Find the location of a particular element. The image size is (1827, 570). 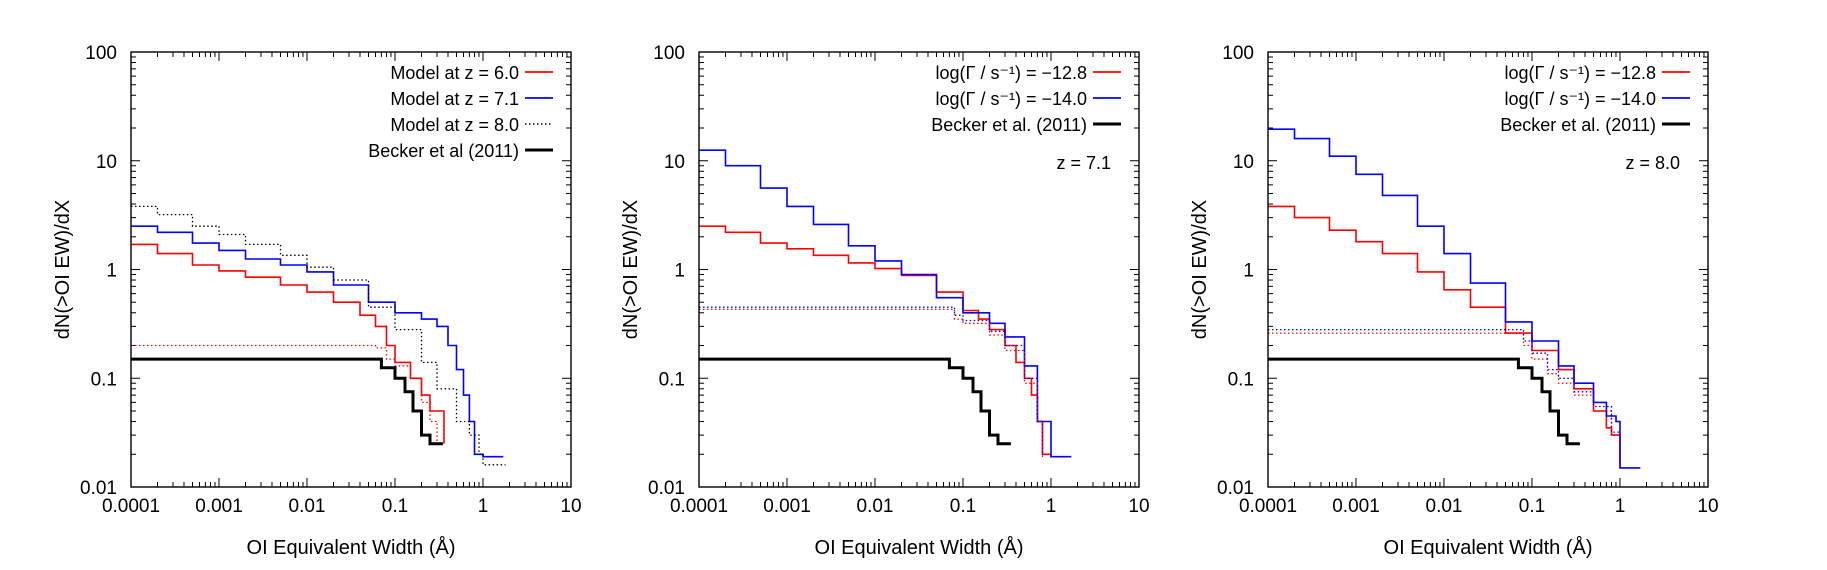

legend-label: Becker et al (2011) is located at coordinates (443, 151).